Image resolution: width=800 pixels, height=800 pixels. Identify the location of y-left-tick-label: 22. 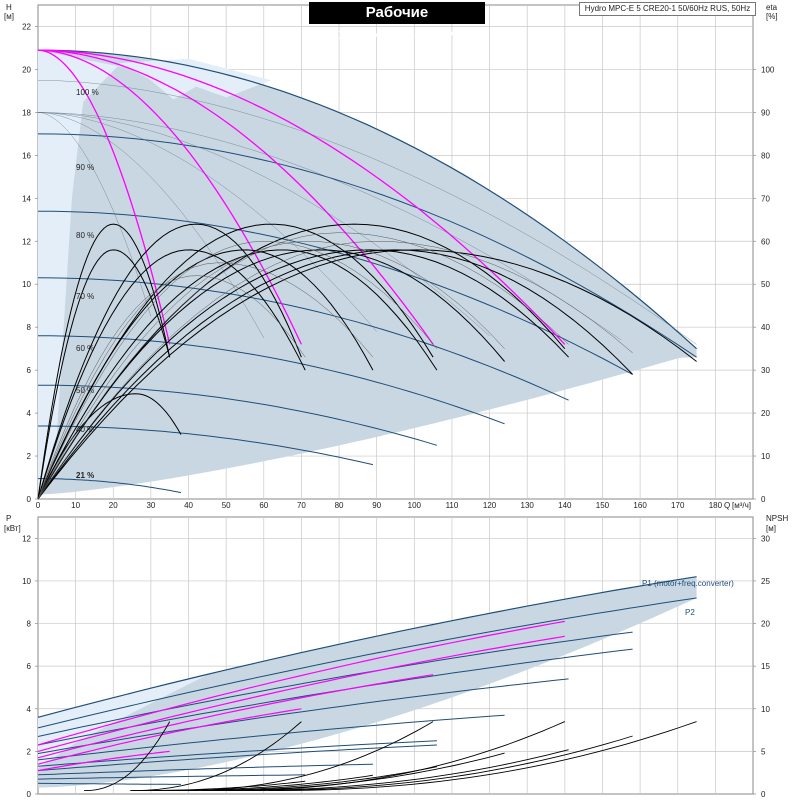
(26, 26).